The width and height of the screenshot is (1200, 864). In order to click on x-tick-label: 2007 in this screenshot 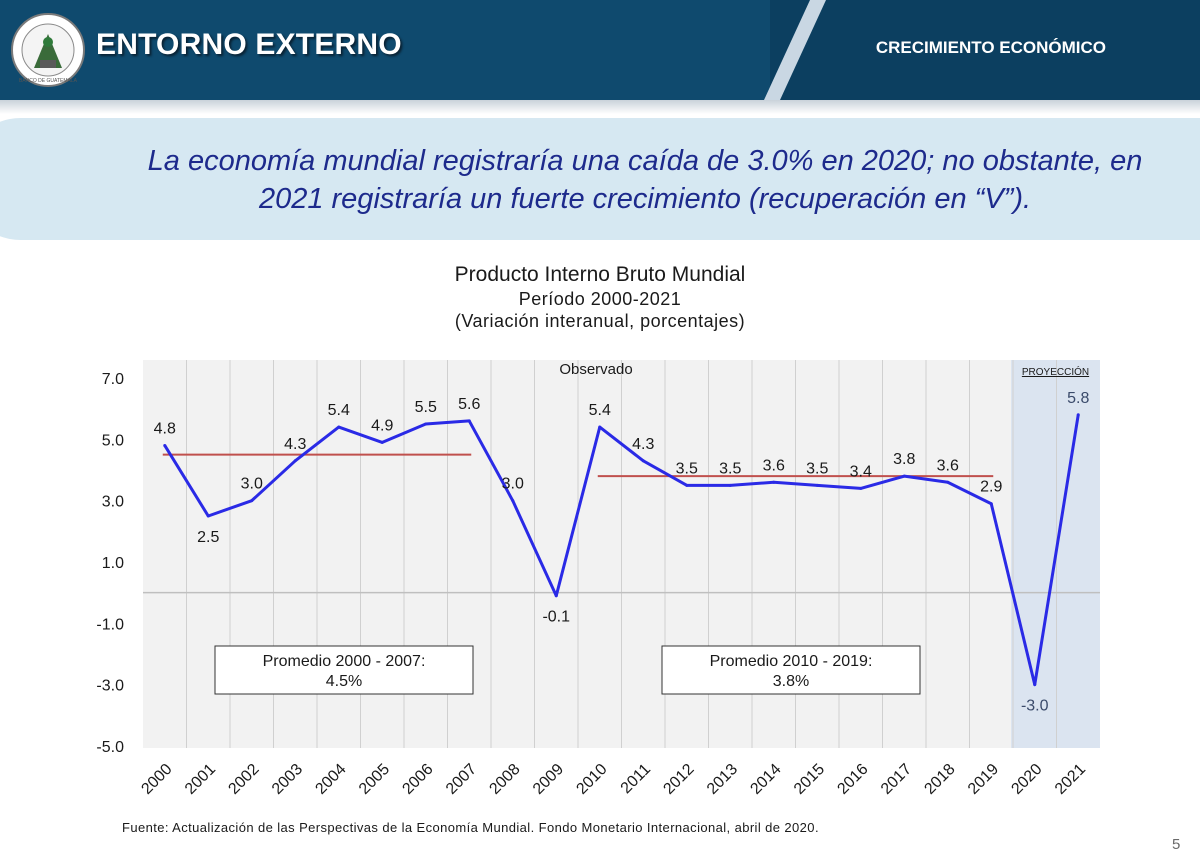, I will do `click(461, 779)`.